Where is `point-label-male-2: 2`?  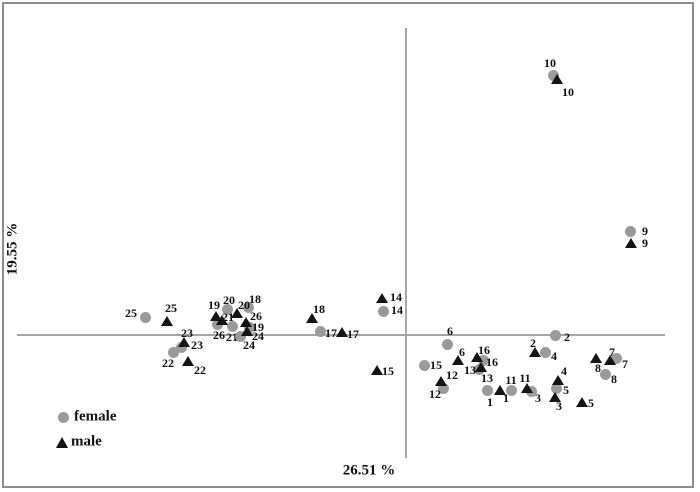 point-label-male-2: 2 is located at coordinates (533, 343).